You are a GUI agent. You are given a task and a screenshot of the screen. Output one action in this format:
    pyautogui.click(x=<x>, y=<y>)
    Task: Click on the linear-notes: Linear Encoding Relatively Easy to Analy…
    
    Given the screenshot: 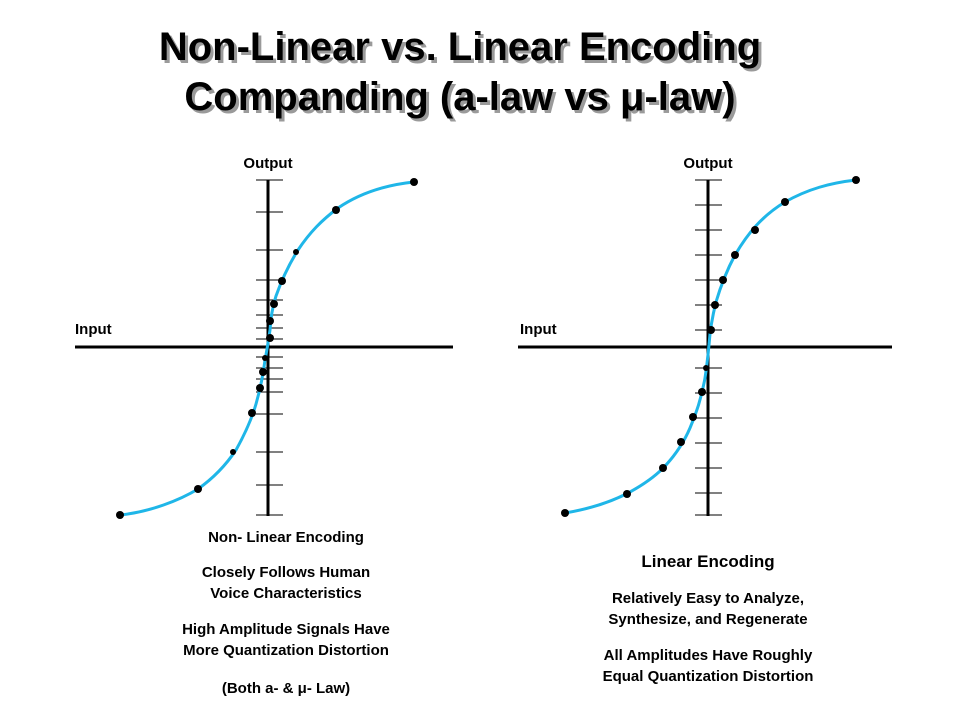 What is the action you would take?
    pyautogui.click(x=708, y=618)
    